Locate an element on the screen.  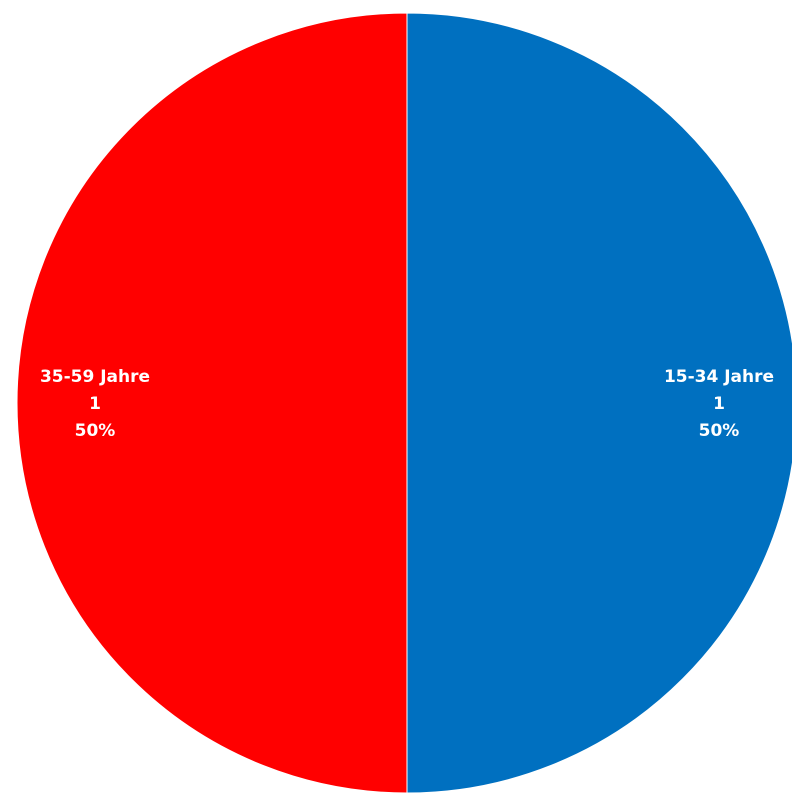
slice-value-0: 1 is located at coordinates (719, 404).